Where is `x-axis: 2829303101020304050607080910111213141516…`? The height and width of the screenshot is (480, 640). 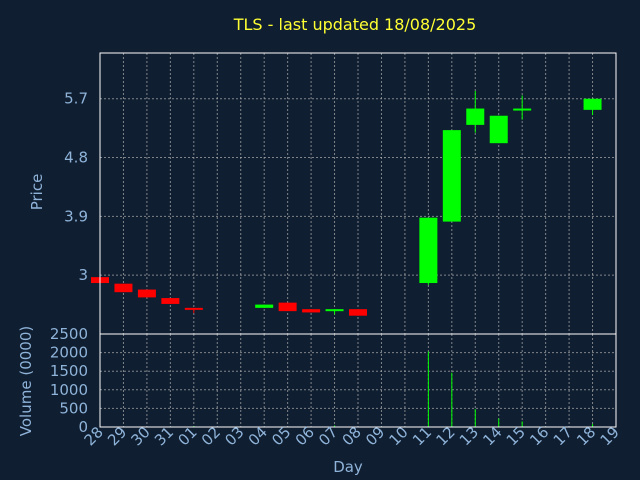
x-axis: 2829303101020304050607080910111213141516… is located at coordinates (352, 436).